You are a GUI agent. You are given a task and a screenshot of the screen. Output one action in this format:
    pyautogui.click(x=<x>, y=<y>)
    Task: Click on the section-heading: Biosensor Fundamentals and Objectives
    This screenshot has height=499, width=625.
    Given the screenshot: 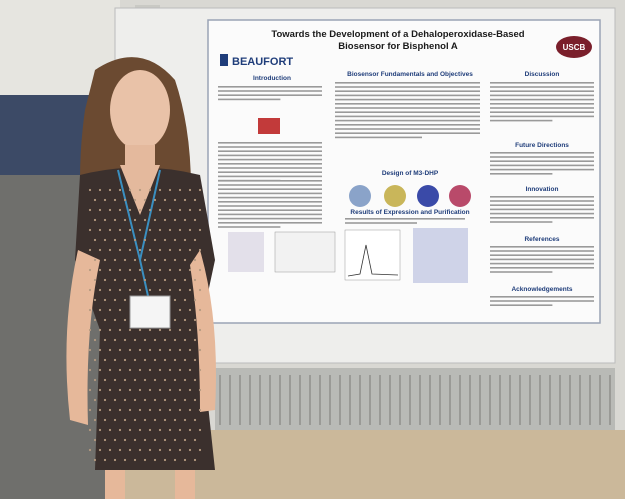 What is the action you would take?
    pyautogui.click(x=410, y=74)
    